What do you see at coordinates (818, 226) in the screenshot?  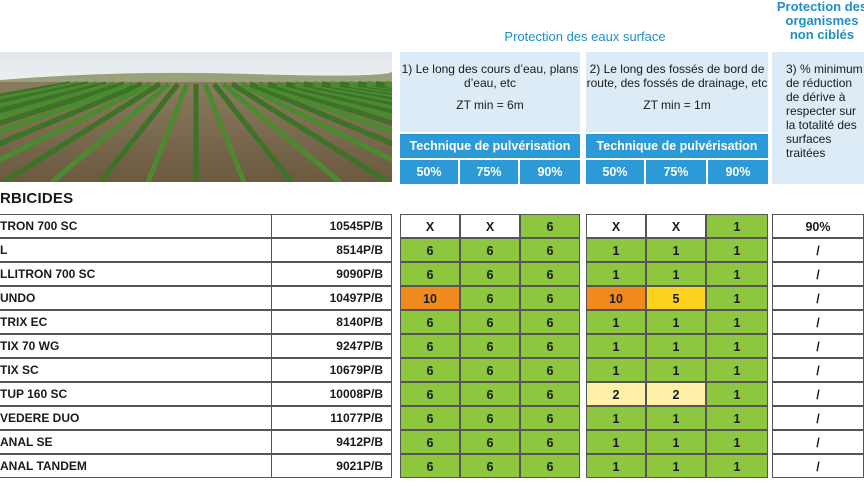 I see `reduction-derive-cell: 90%` at bounding box center [818, 226].